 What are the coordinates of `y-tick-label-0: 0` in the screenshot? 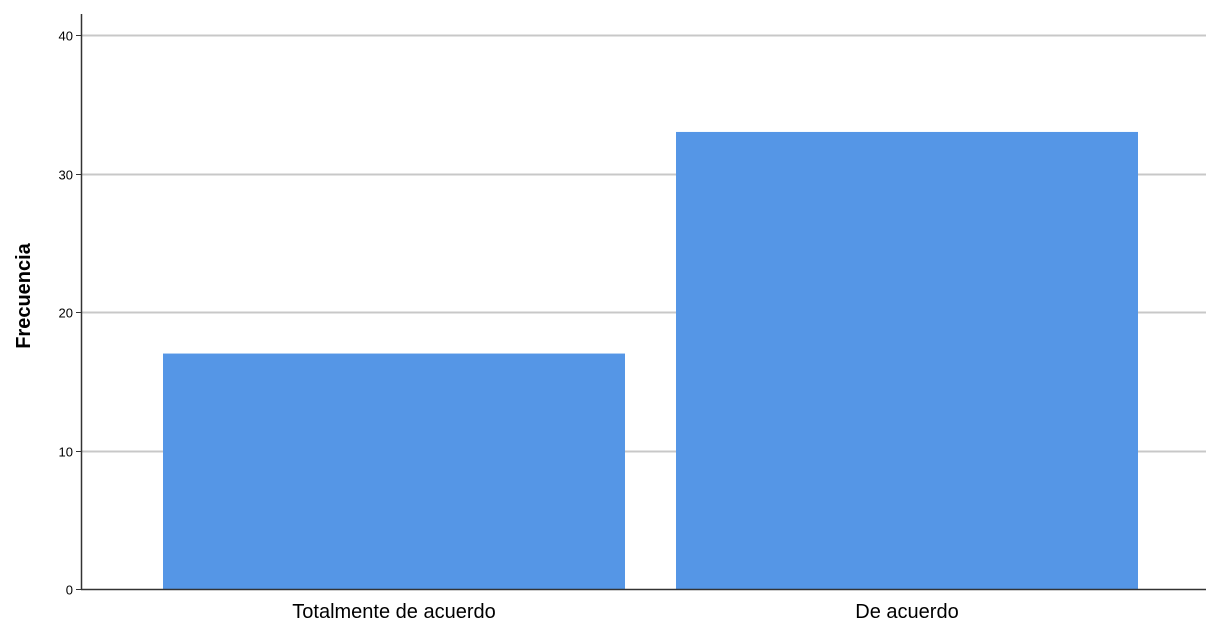 It's located at (69, 590).